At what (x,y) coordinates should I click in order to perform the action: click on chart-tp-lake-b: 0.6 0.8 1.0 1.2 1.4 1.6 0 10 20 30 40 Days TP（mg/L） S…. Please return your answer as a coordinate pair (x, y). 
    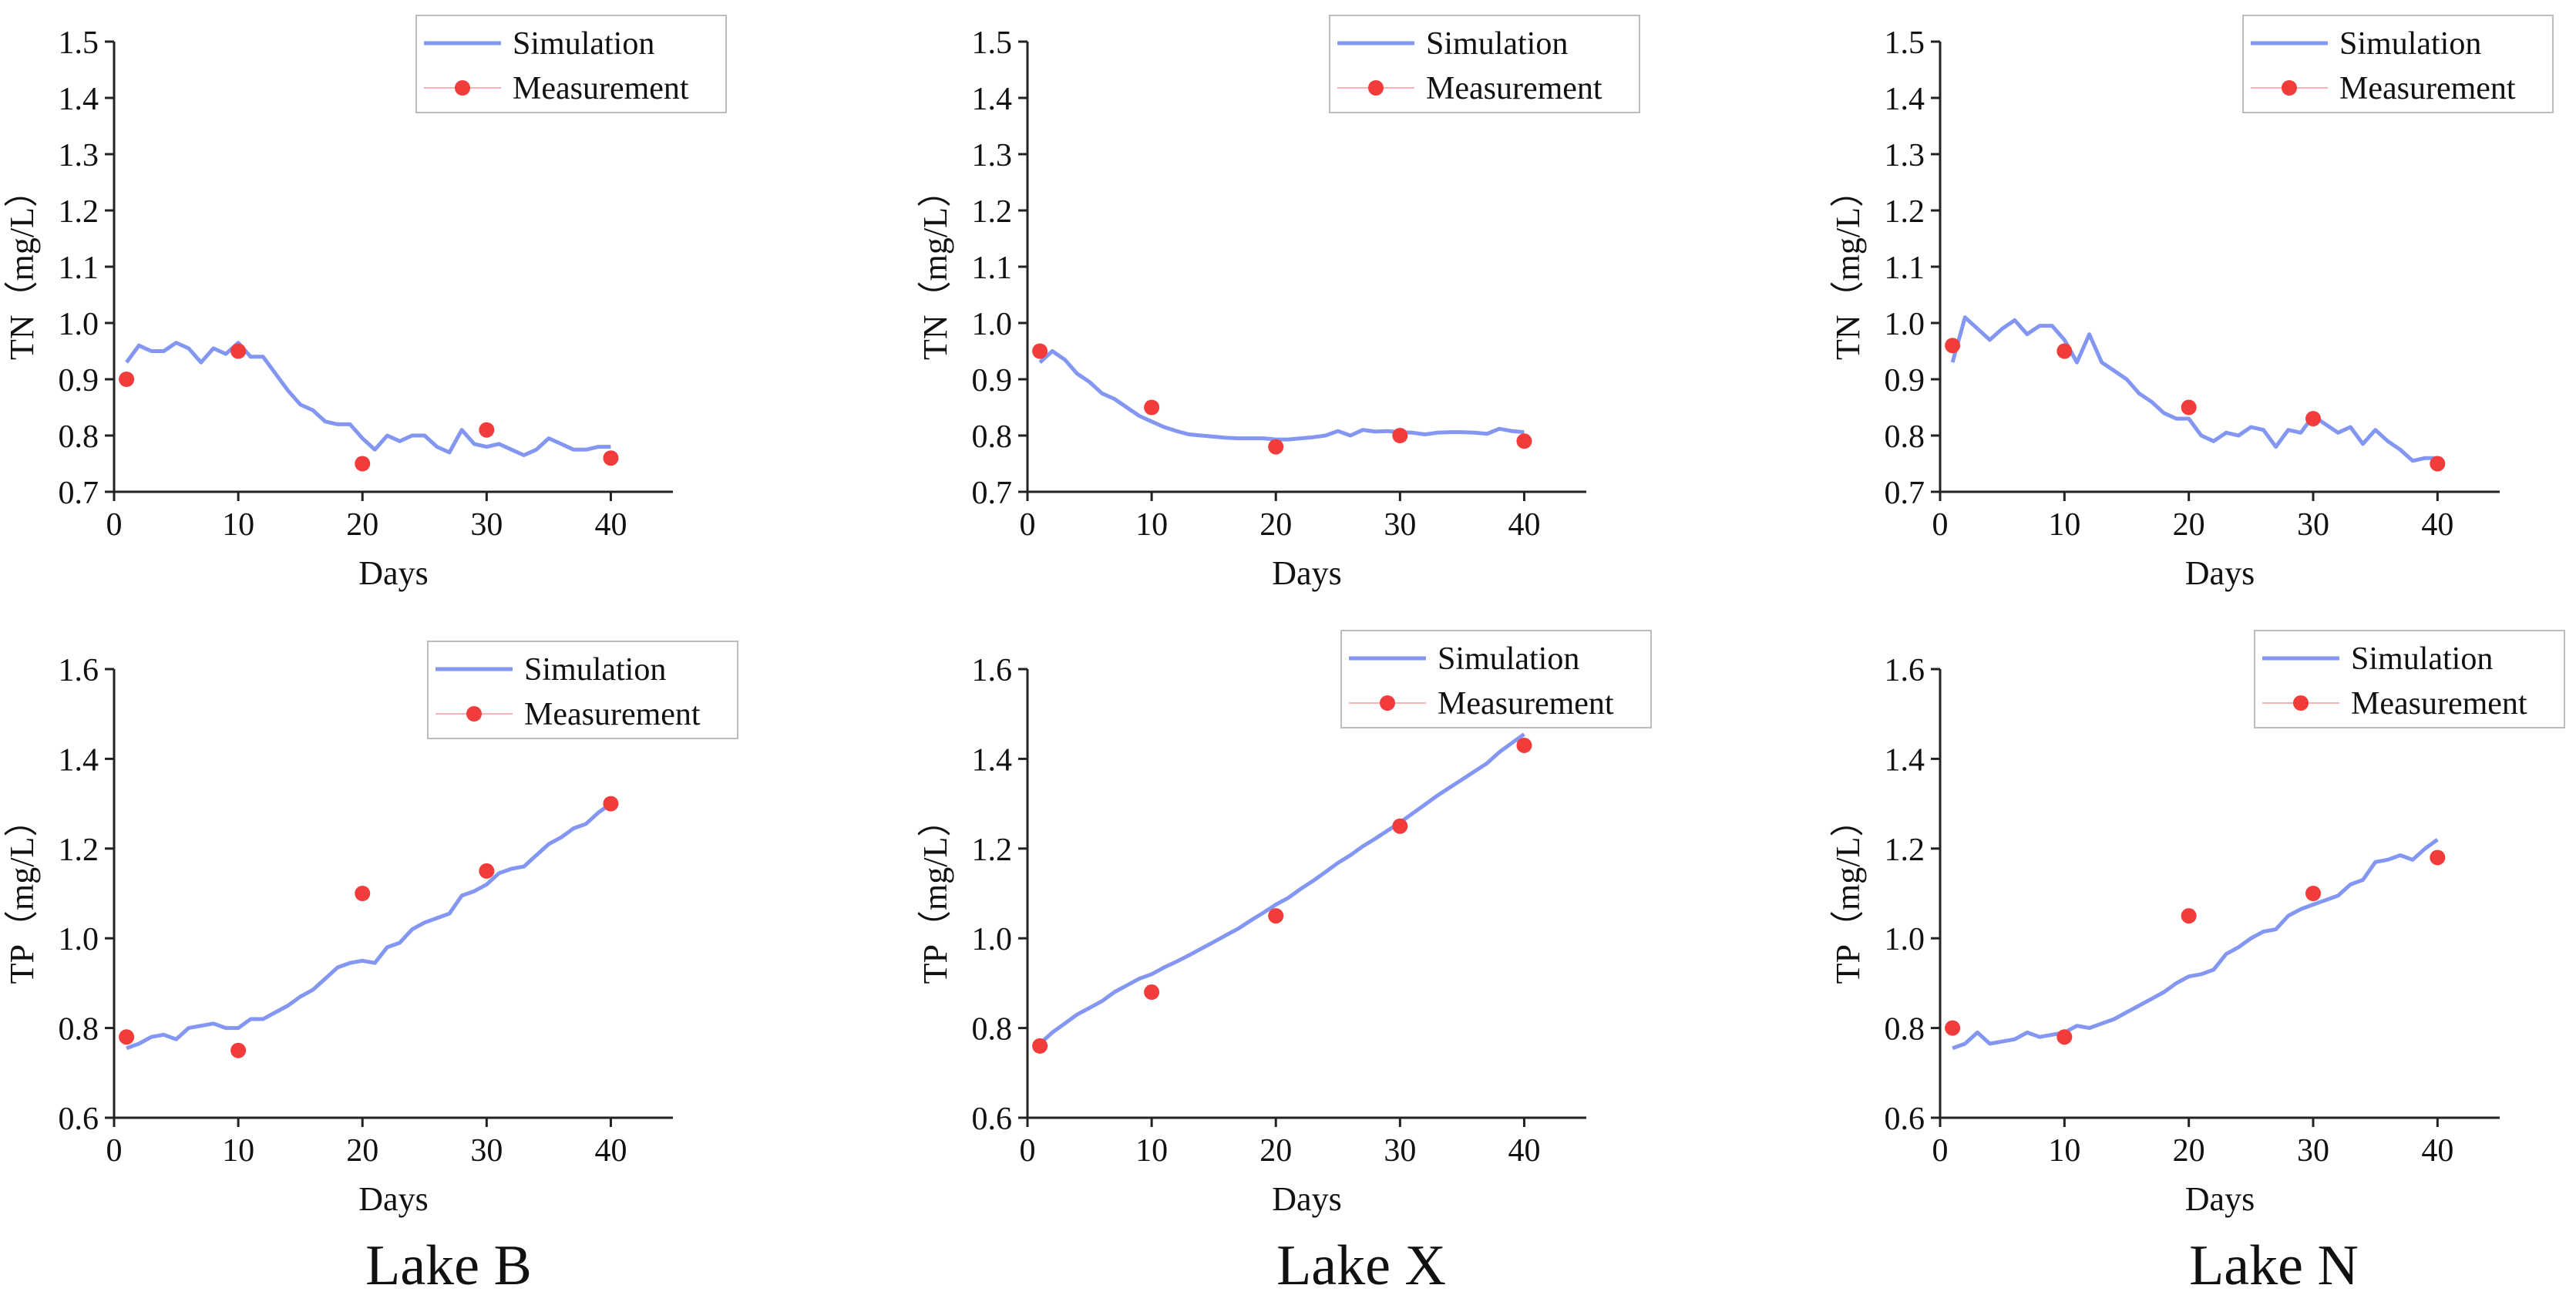
    Looking at the image, I should click on (370, 929).